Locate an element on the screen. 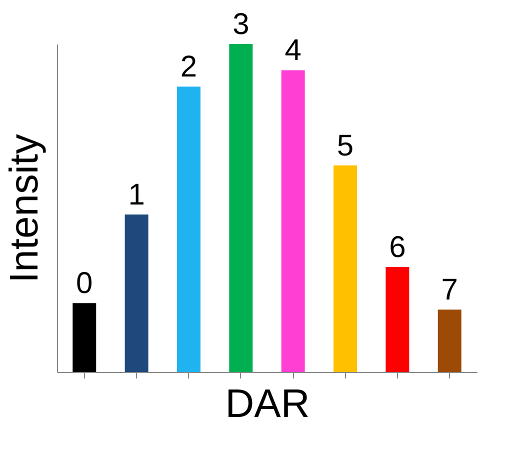  x-tick-label: 5 is located at coordinates (345, 145).